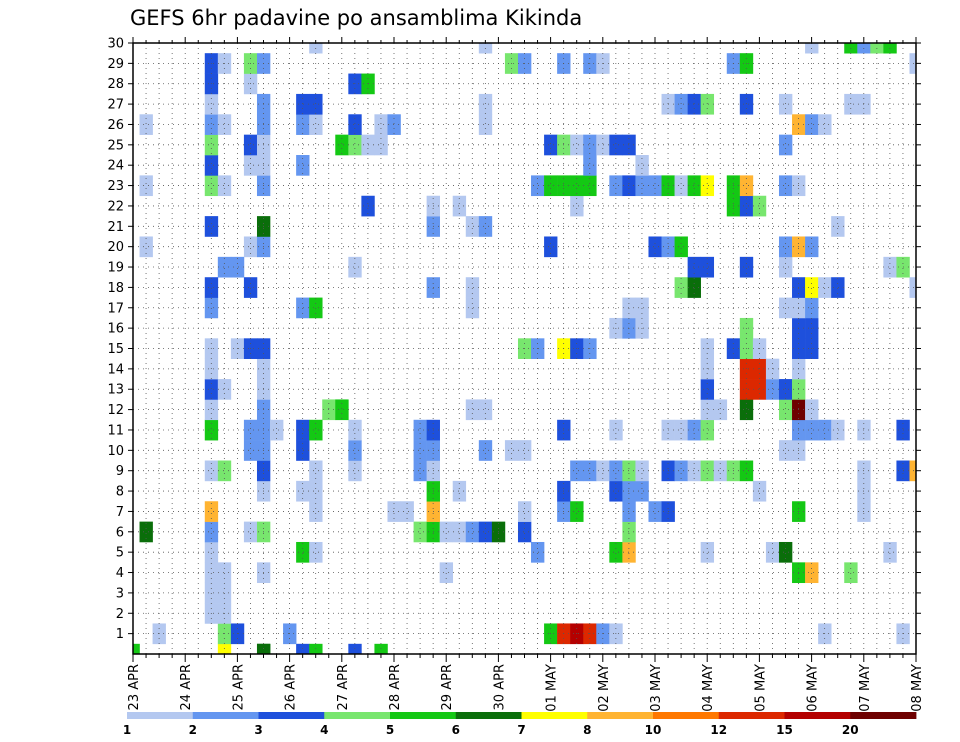  What do you see at coordinates (390, 730) in the screenshot?
I see `colorbar-label: 5` at bounding box center [390, 730].